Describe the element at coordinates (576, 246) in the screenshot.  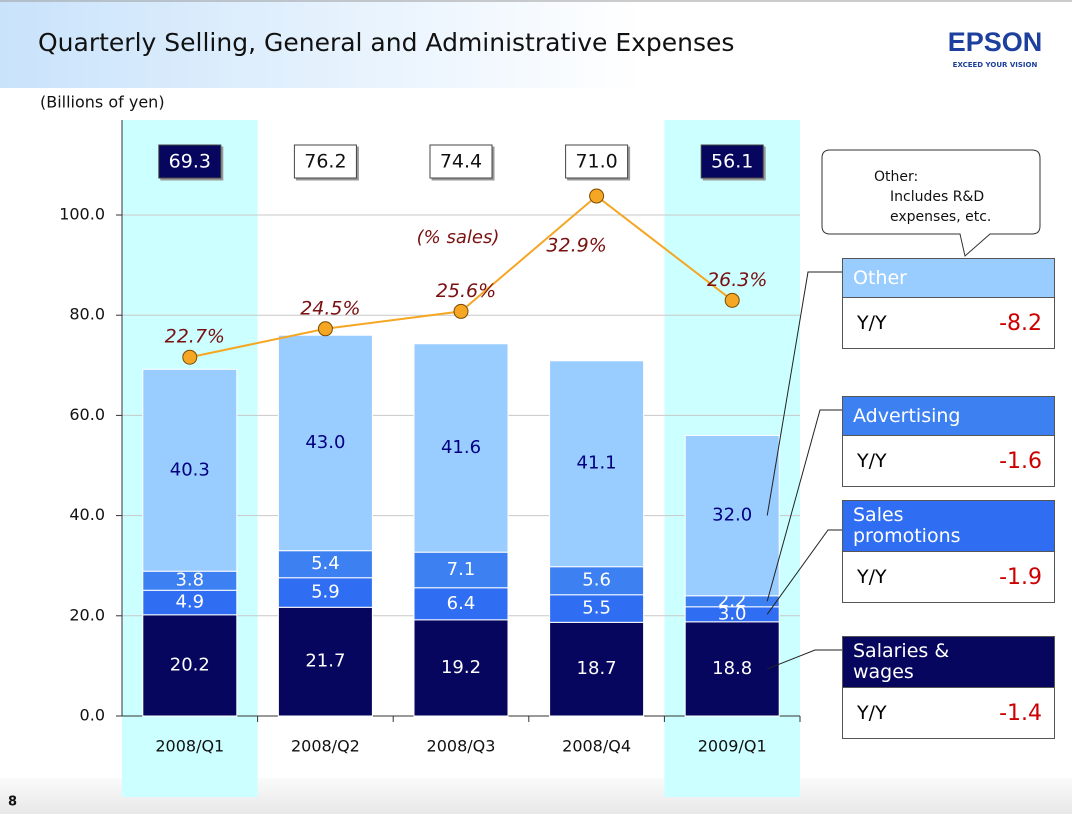
I see `sales-ratio-label: 32.9%` at that location.